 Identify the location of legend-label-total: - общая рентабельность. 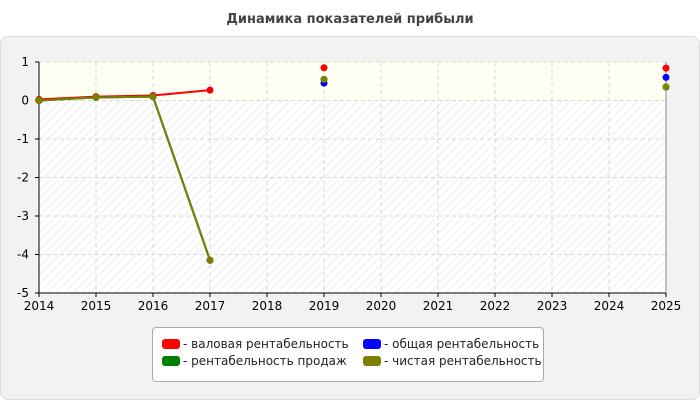
(462, 344).